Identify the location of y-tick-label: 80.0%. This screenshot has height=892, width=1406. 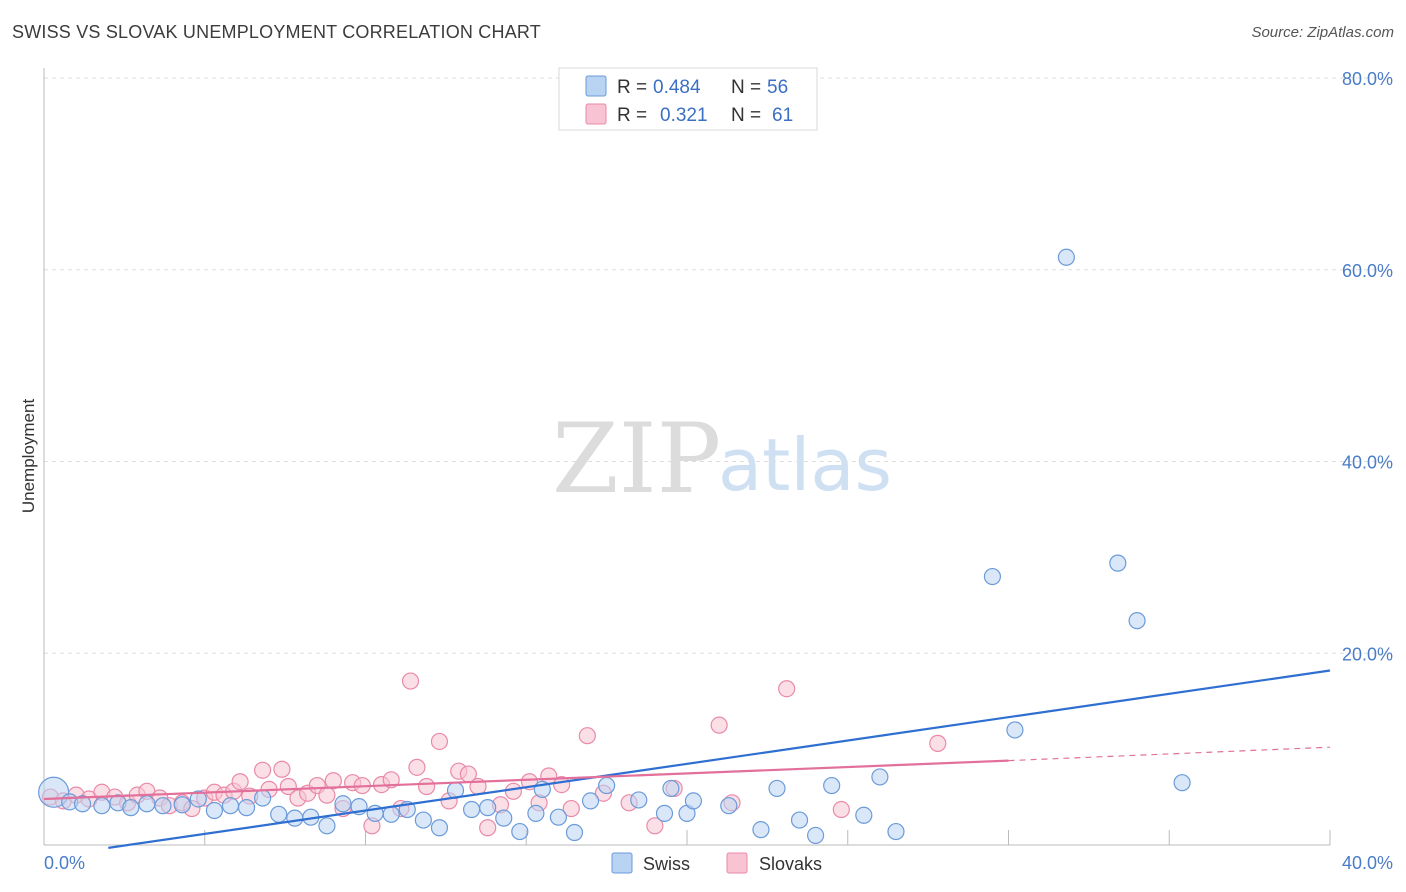
(1367, 79).